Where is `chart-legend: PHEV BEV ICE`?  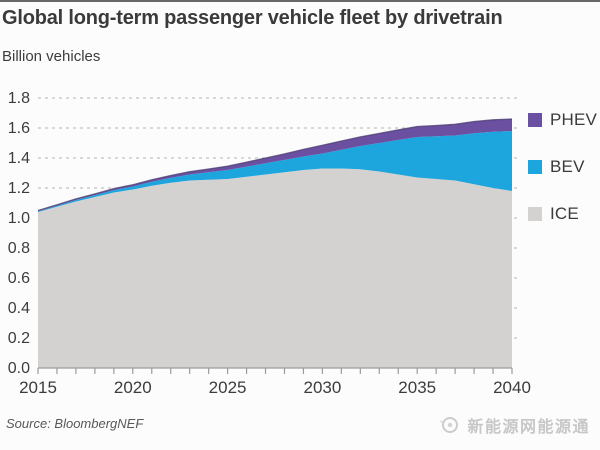 chart-legend: PHEV BEV ICE is located at coordinates (563, 166).